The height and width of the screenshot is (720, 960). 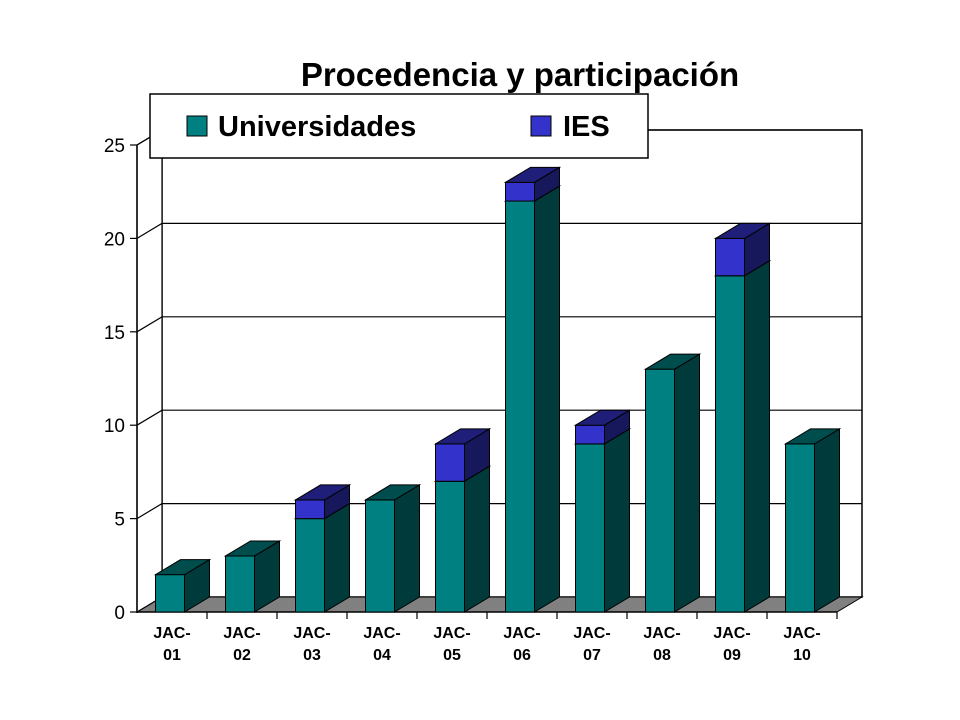 What do you see at coordinates (317, 127) in the screenshot?
I see `legend-label-universidades: Universidades` at bounding box center [317, 127].